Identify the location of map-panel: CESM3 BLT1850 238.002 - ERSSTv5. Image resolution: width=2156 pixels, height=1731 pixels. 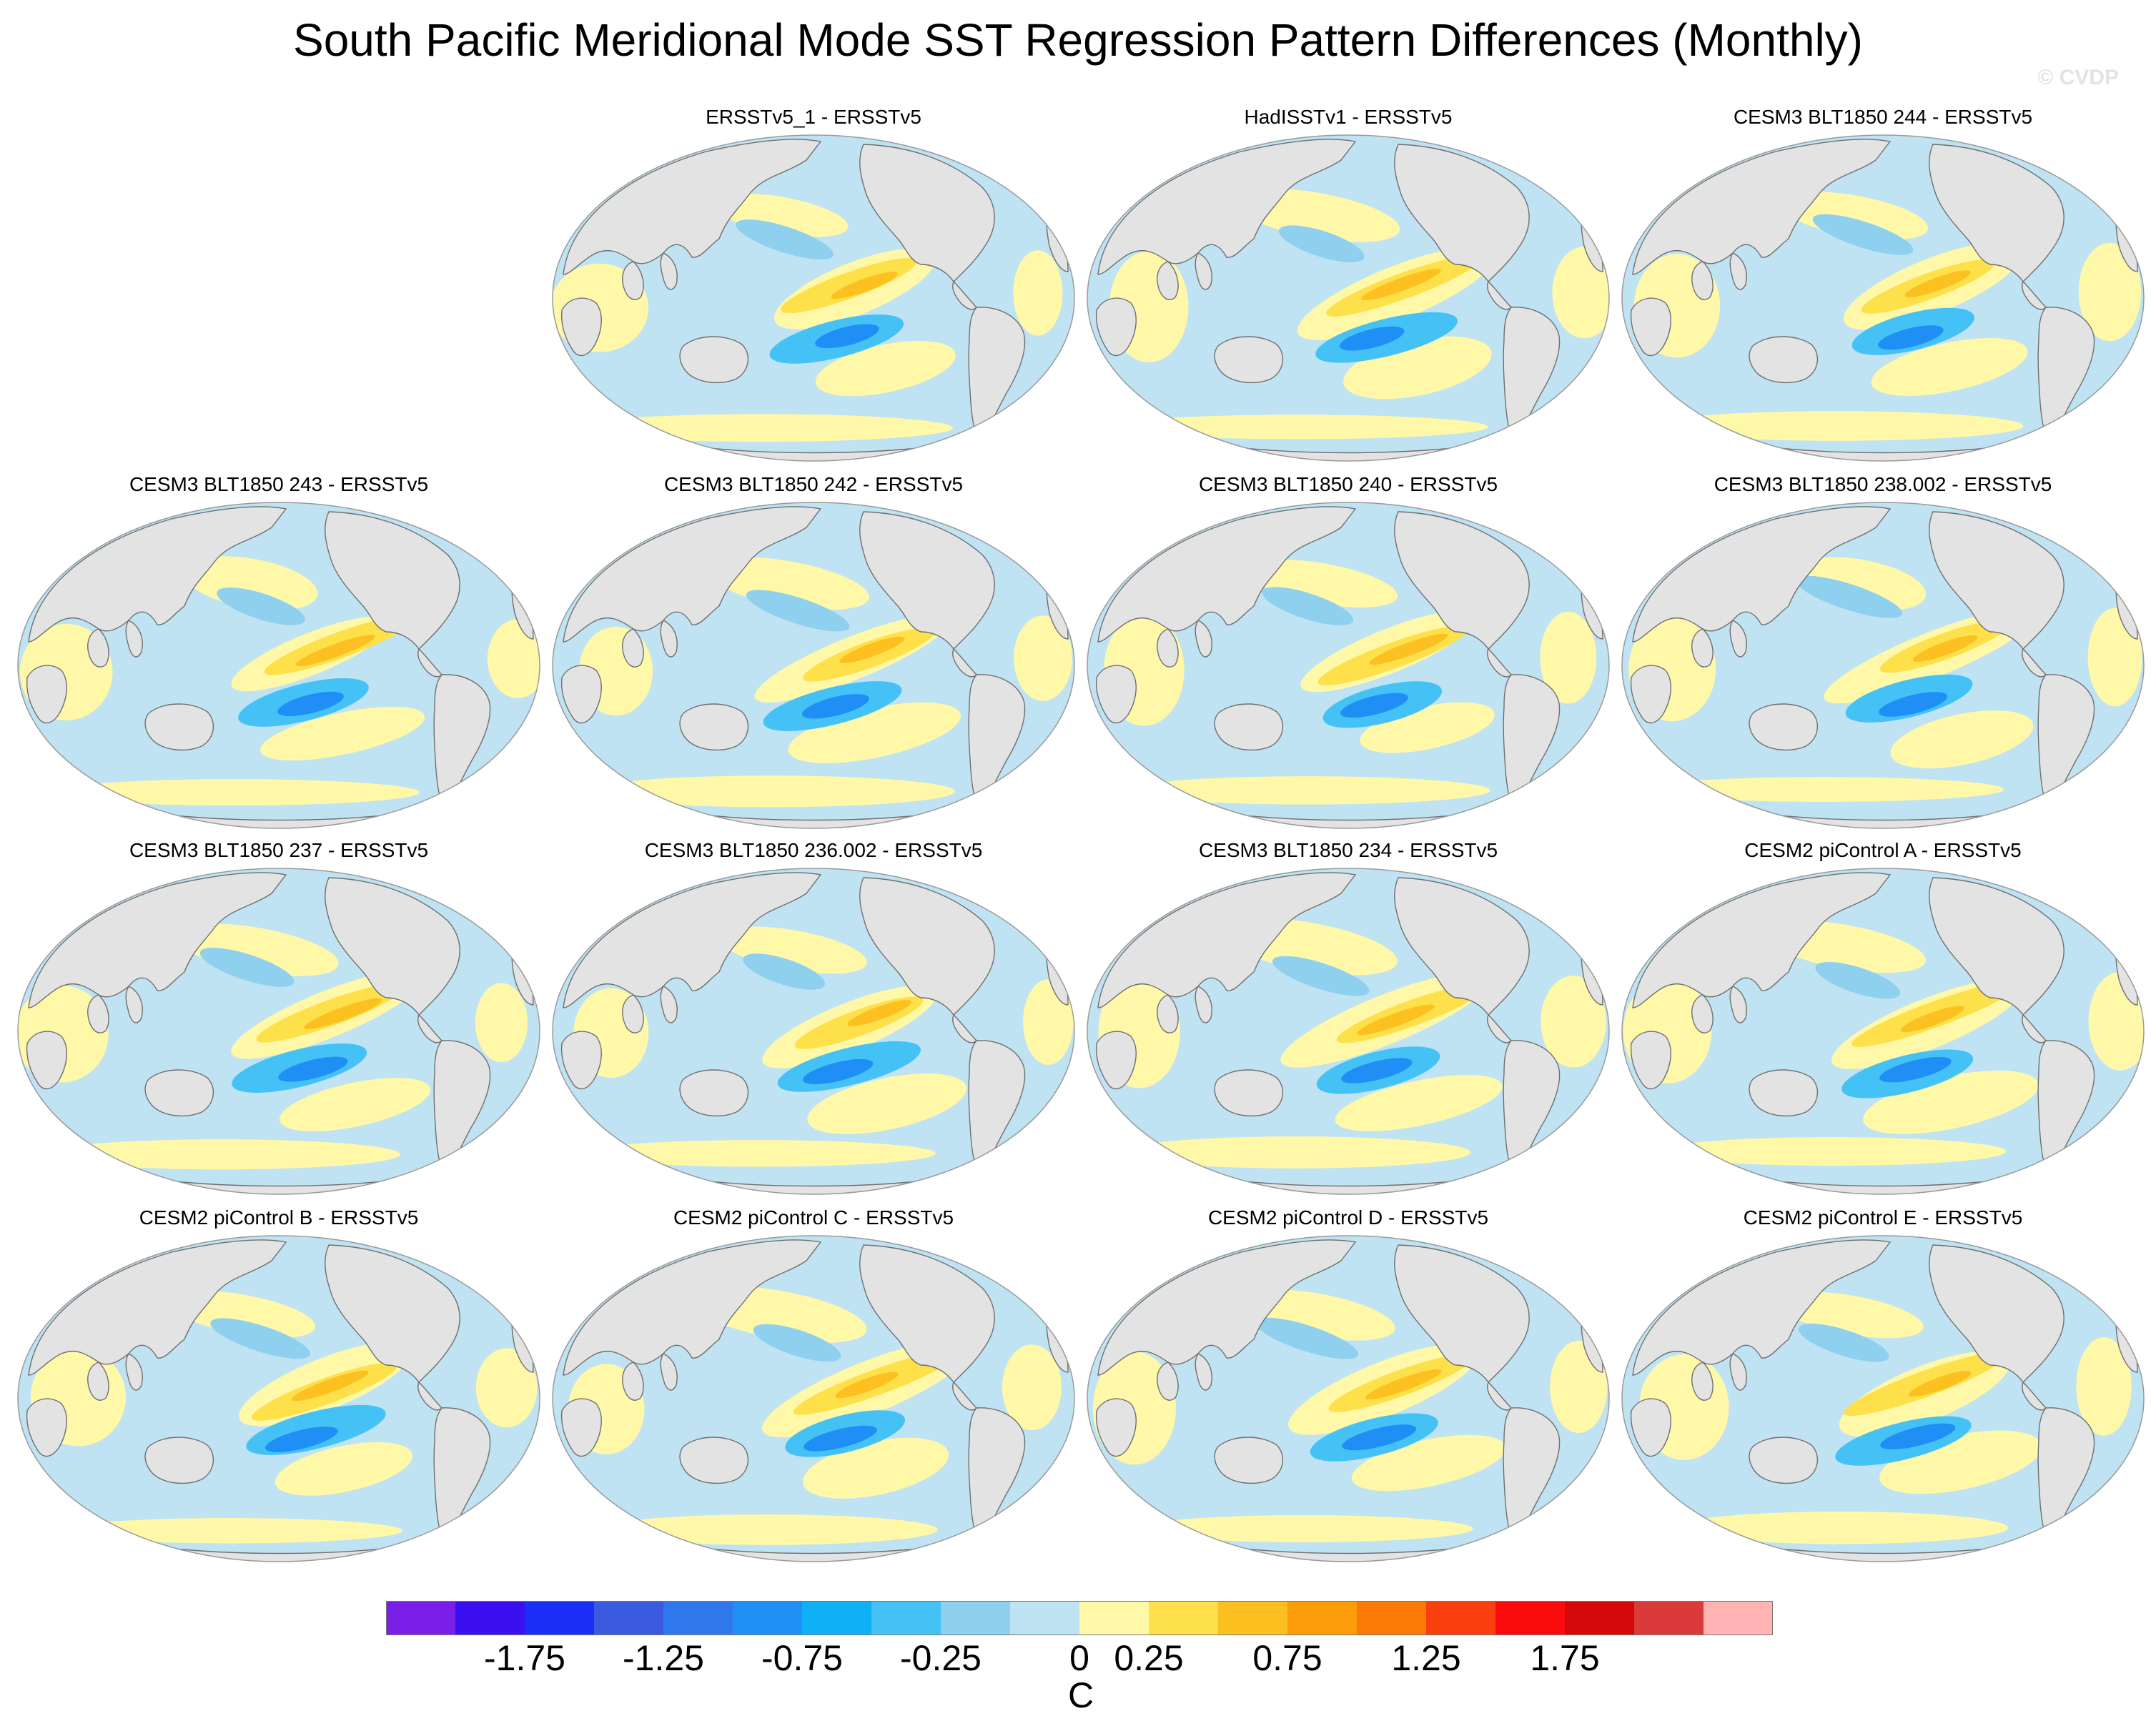
(1882, 652).